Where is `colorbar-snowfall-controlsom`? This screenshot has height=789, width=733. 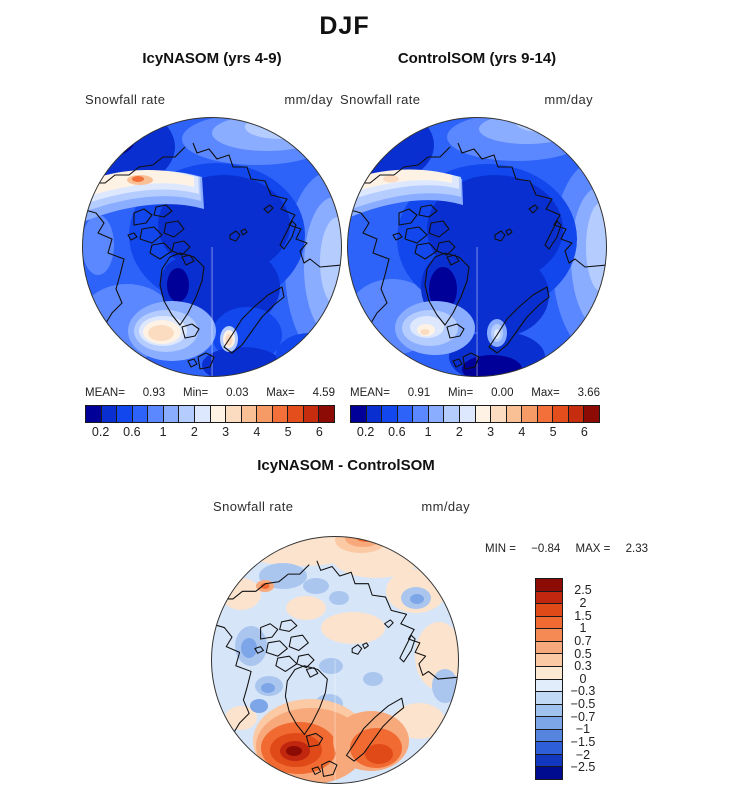 colorbar-snowfall-controlsom is located at coordinates (475, 414).